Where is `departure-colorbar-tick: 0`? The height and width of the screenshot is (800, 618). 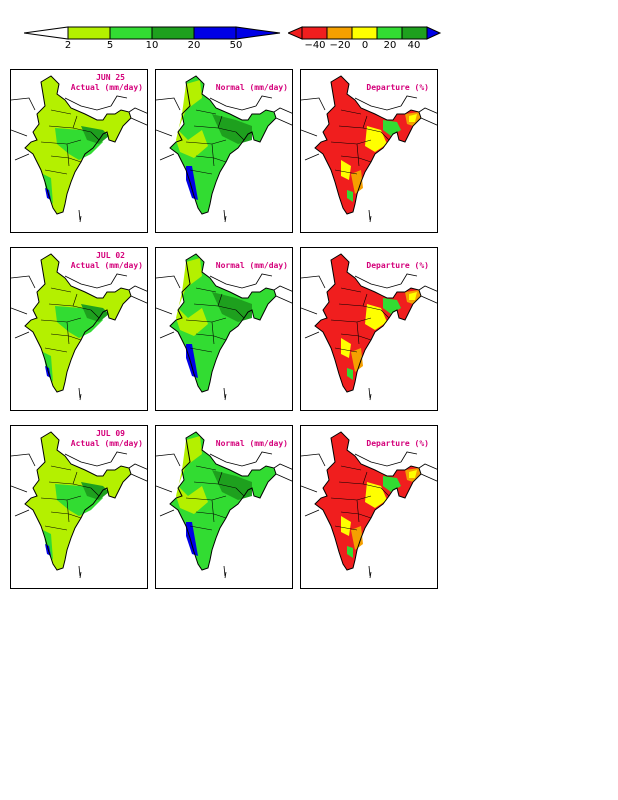 departure-colorbar-tick: 0 is located at coordinates (365, 45).